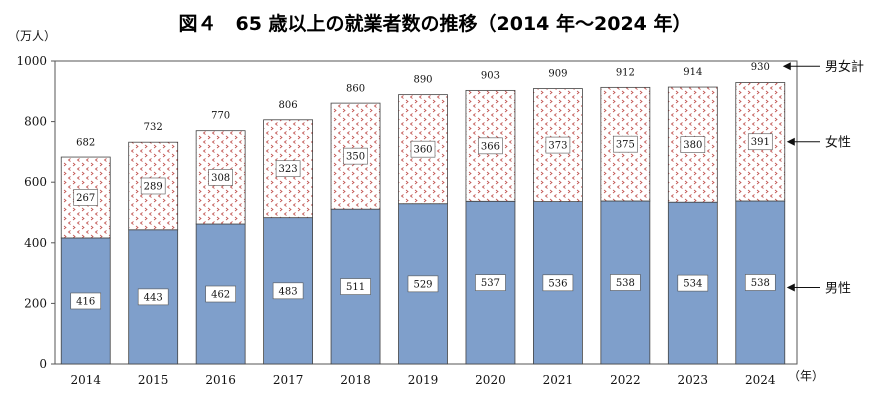  What do you see at coordinates (760, 380) in the screenshot?
I see `x-tick-label: 2024` at bounding box center [760, 380].